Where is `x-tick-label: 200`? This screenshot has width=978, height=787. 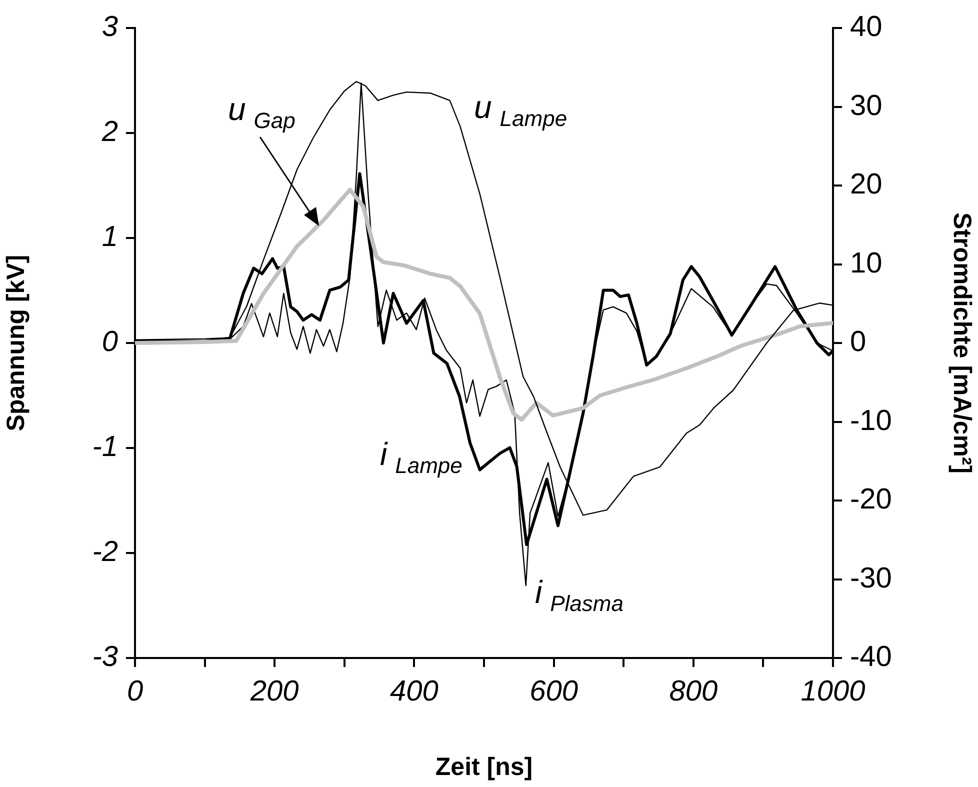
x-tick-label: 200 is located at coordinates (274, 691).